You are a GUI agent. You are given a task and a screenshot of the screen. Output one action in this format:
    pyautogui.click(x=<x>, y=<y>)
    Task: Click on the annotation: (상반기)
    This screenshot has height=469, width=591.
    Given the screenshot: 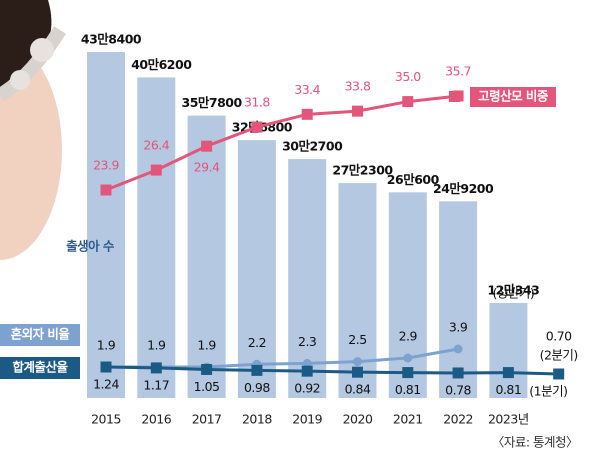 What is the action you would take?
    pyautogui.click(x=514, y=293)
    